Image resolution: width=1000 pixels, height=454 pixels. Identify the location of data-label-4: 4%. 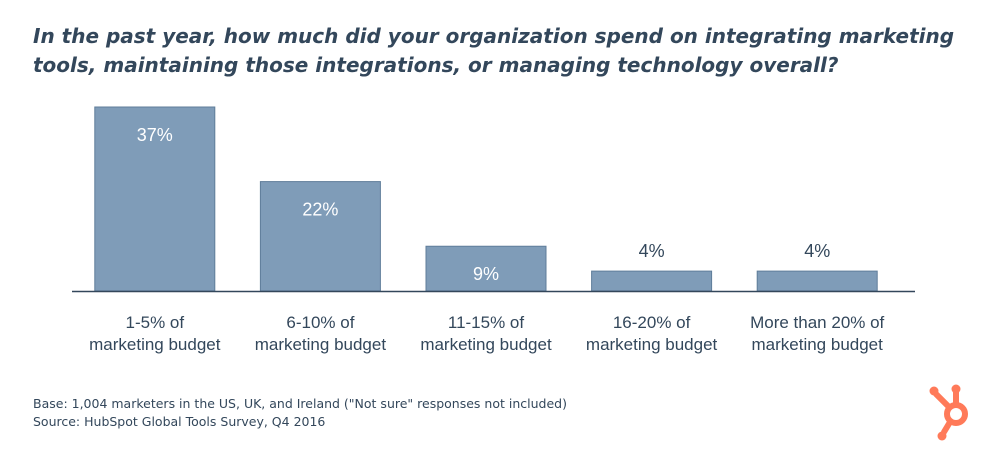
(652, 251).